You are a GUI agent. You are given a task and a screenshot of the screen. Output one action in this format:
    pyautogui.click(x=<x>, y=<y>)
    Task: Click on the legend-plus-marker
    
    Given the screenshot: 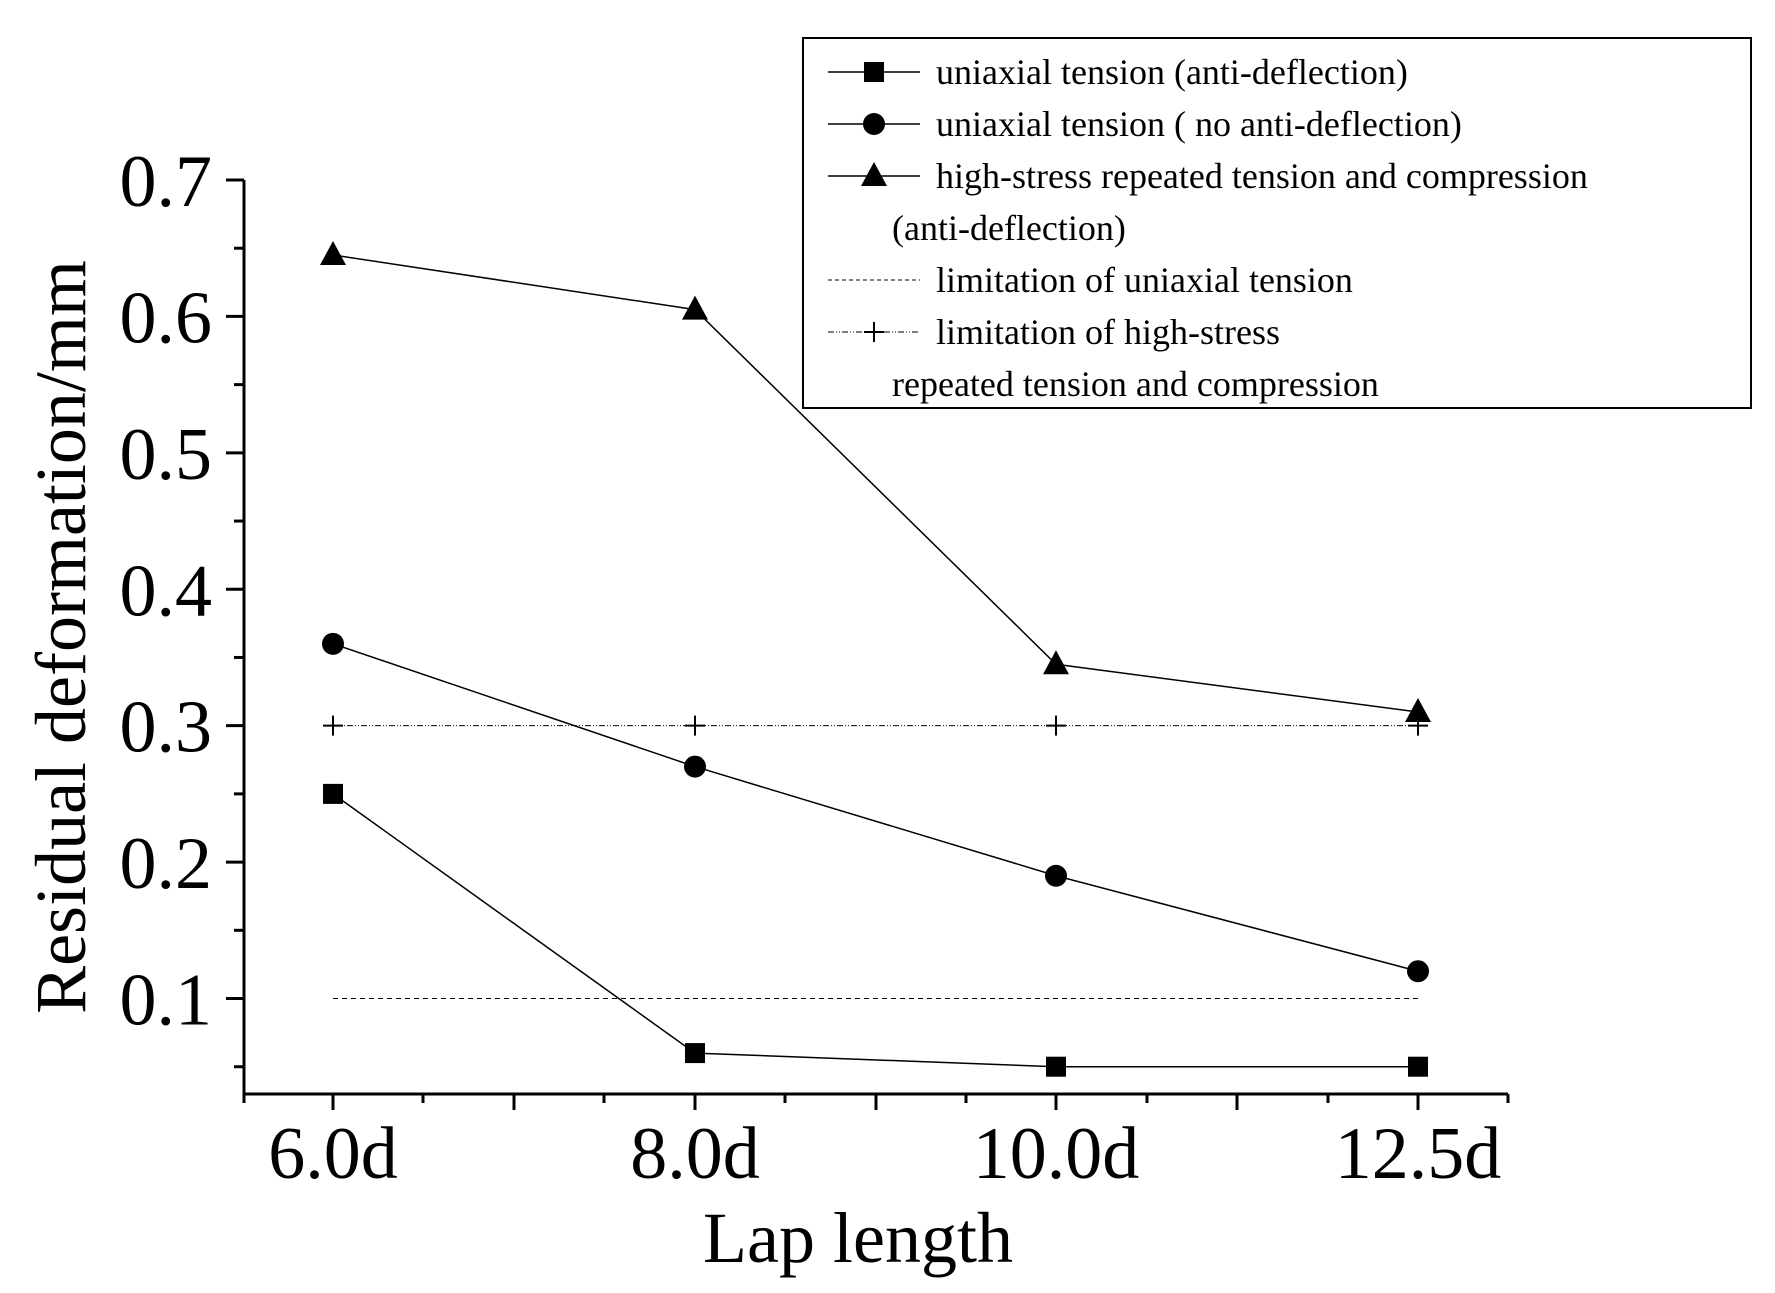 What is the action you would take?
    pyautogui.click(x=874, y=332)
    